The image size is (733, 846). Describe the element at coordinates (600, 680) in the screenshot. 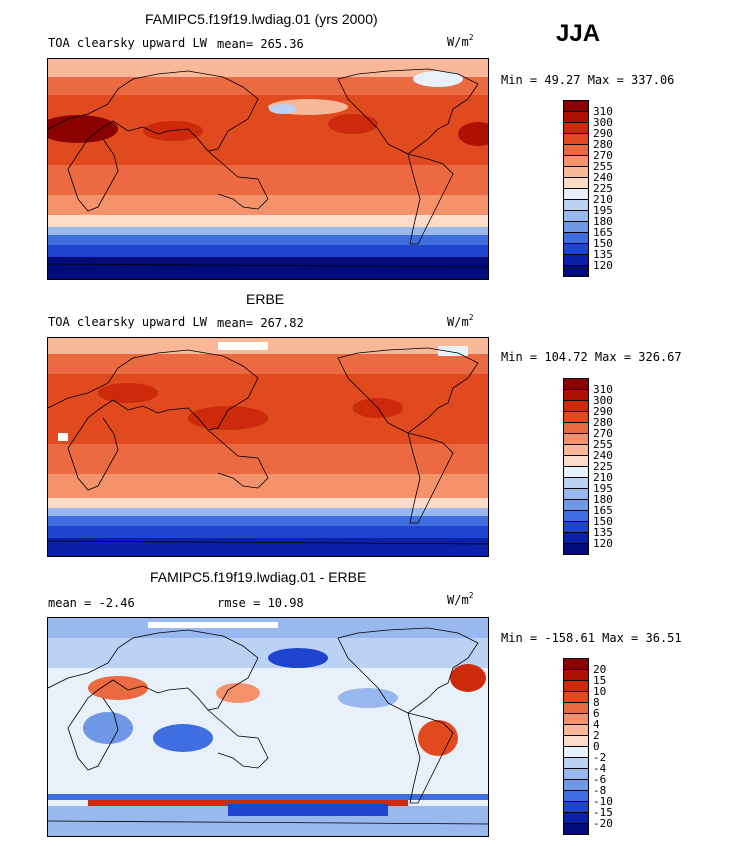

I see `colorbar-level-label: 15` at that location.